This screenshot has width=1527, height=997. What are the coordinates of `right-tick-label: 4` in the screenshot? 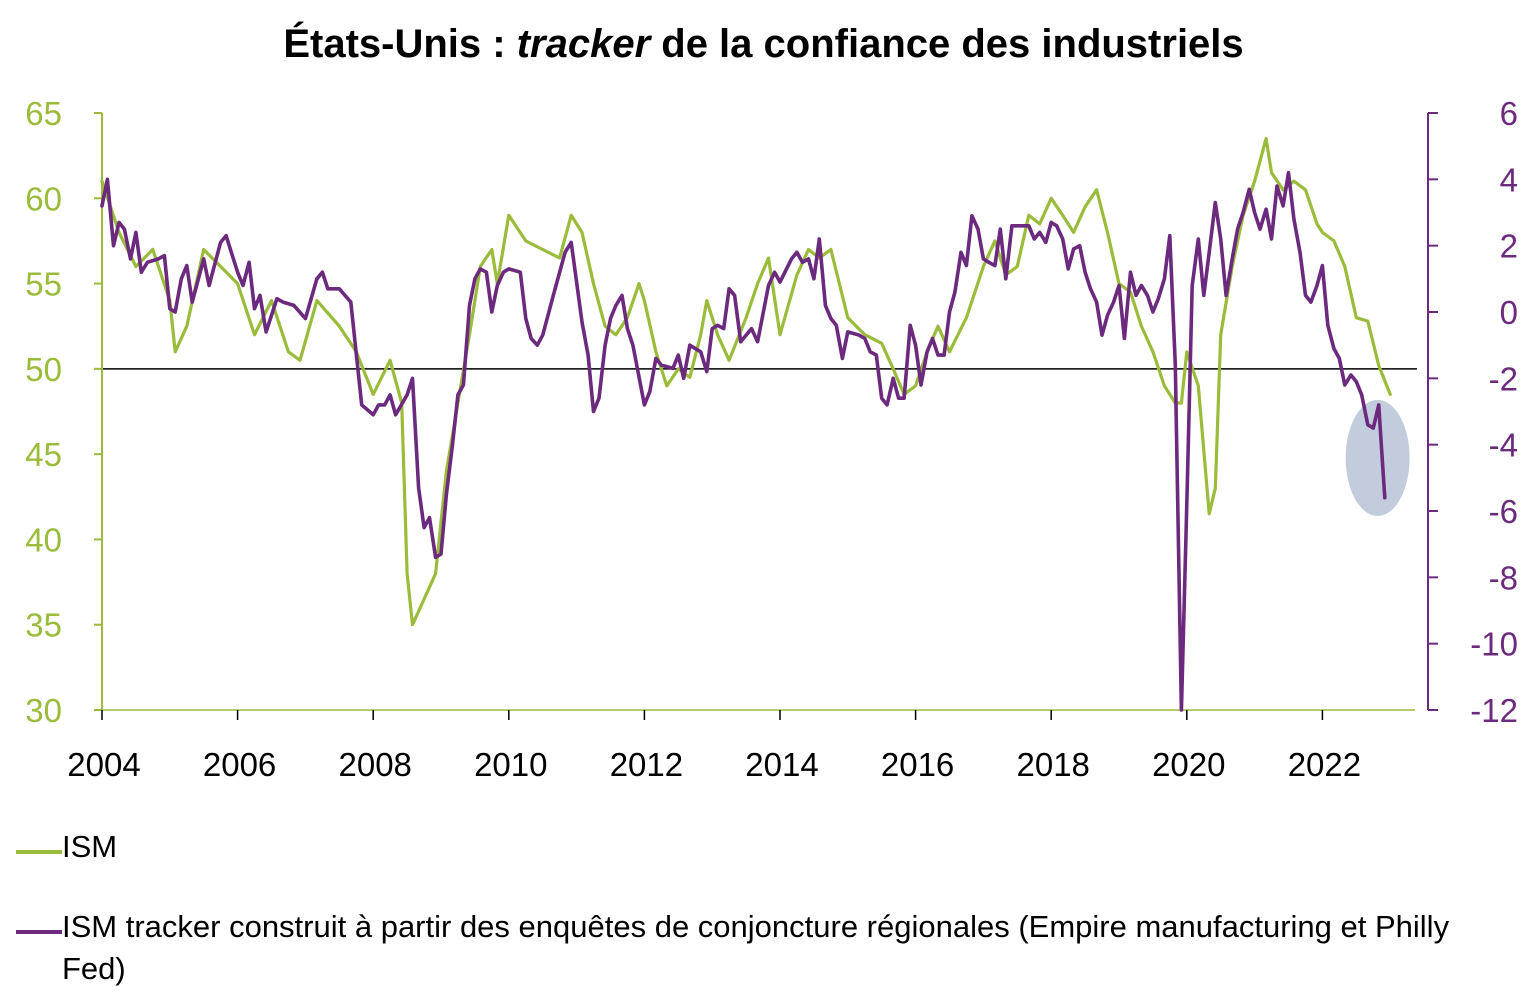 It's located at (1509, 179).